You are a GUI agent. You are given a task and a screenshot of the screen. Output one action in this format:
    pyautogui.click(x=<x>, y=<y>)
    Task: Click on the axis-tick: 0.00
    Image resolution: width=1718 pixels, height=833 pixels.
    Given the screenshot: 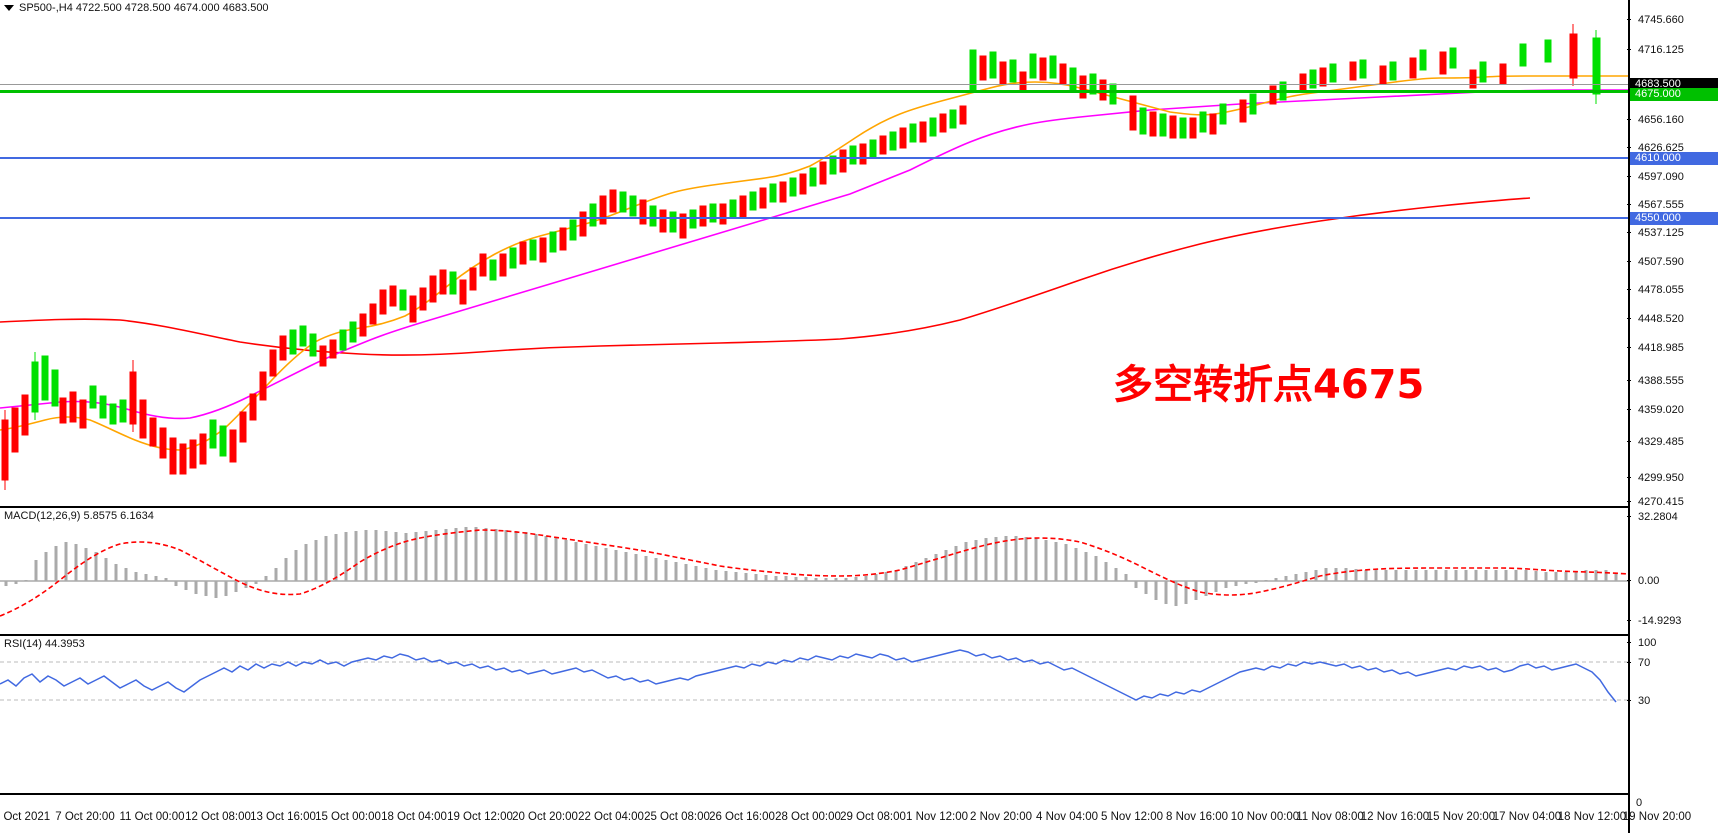 What is the action you would take?
    pyautogui.click(x=1672, y=581)
    